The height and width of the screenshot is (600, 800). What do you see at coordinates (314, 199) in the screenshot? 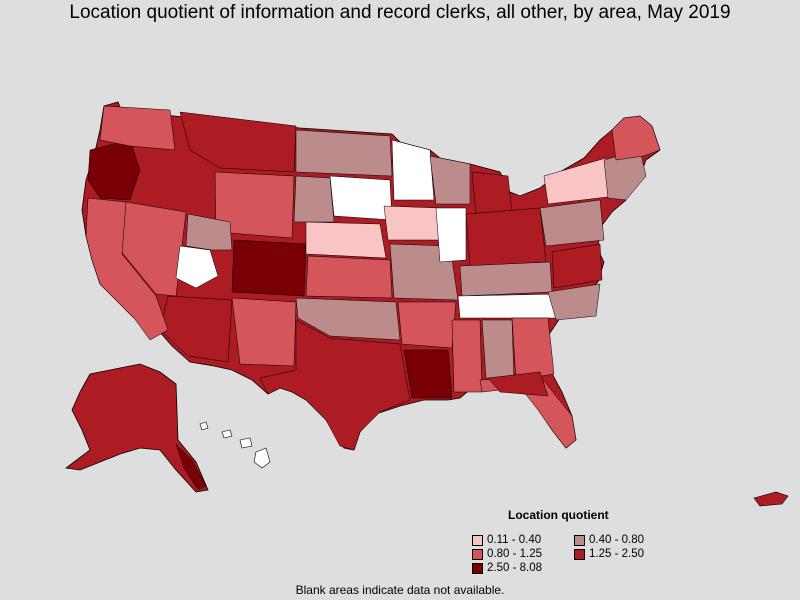
I see `region-south-dakota` at bounding box center [314, 199].